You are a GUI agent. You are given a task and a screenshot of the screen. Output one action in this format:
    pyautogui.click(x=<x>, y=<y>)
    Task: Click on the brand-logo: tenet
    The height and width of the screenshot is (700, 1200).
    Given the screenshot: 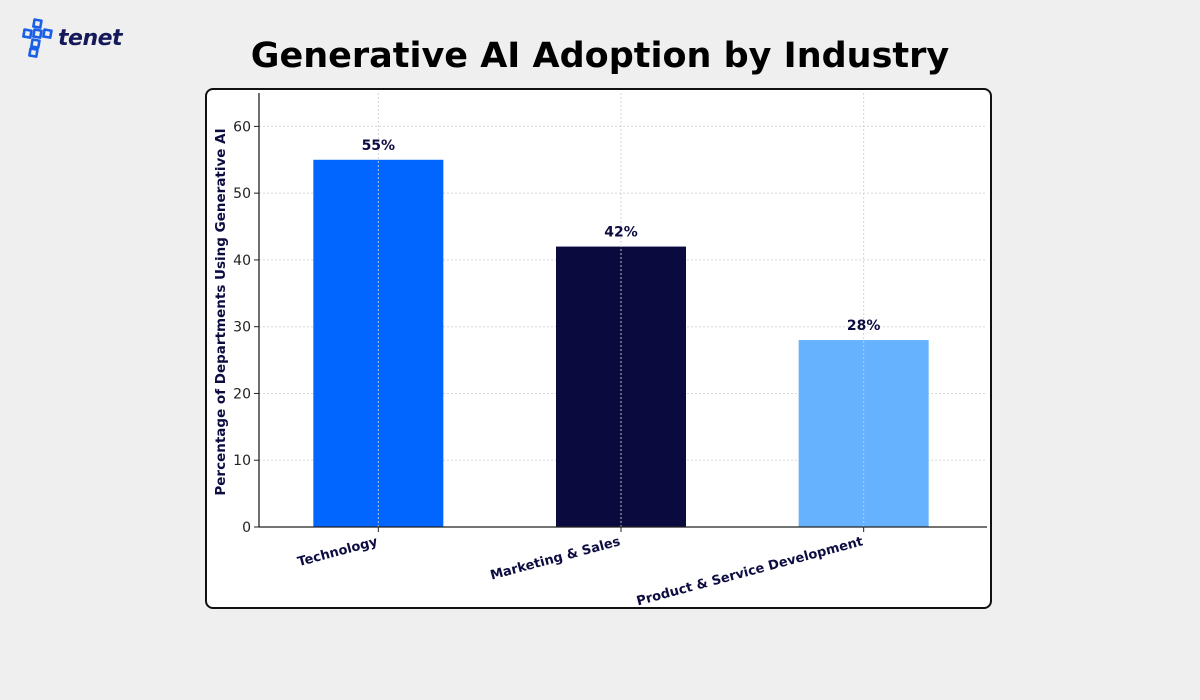 What is the action you would take?
    pyautogui.click(x=71, y=38)
    